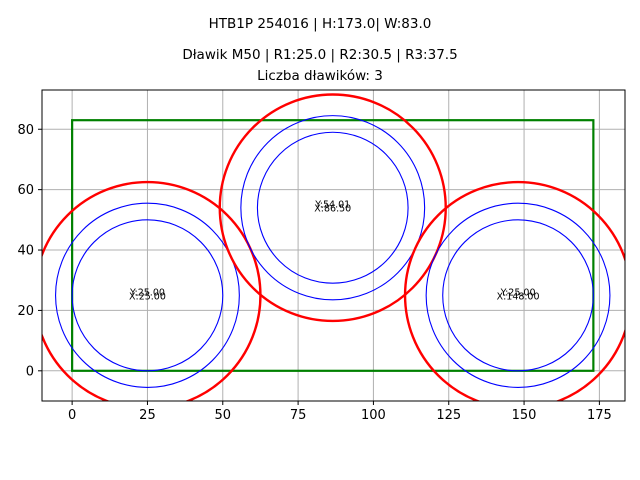 This screenshot has height=480, width=640. I want to click on x-tick-label: 125, so click(448, 415).